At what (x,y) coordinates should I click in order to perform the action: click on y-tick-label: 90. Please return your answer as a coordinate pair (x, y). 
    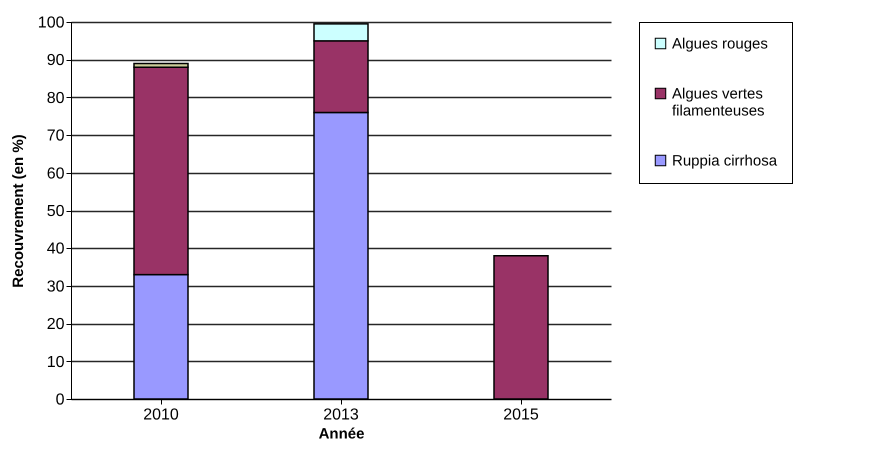
    Looking at the image, I should click on (55, 61).